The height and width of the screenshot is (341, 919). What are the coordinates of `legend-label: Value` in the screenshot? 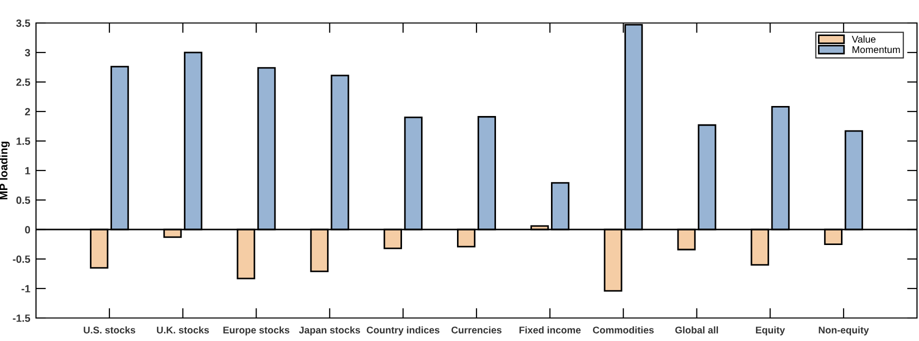 It's located at (864, 39).